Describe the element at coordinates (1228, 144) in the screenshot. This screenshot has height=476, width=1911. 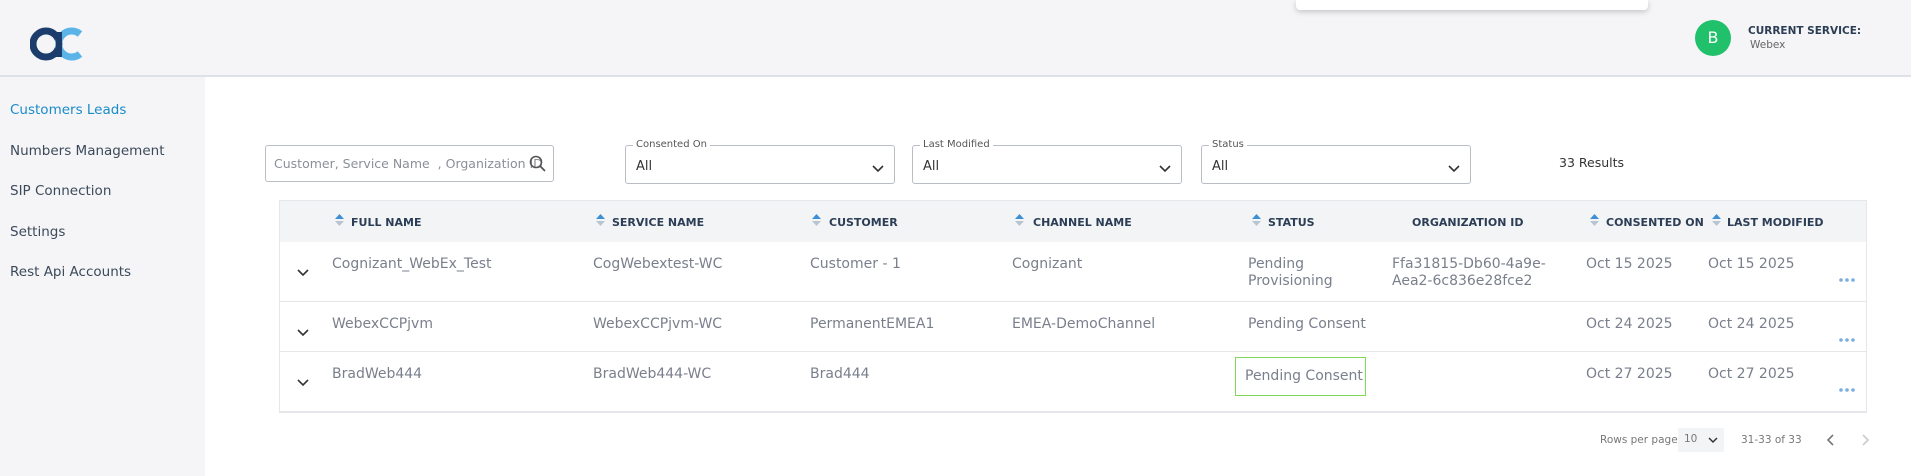
I see `filter-label: Status` at that location.